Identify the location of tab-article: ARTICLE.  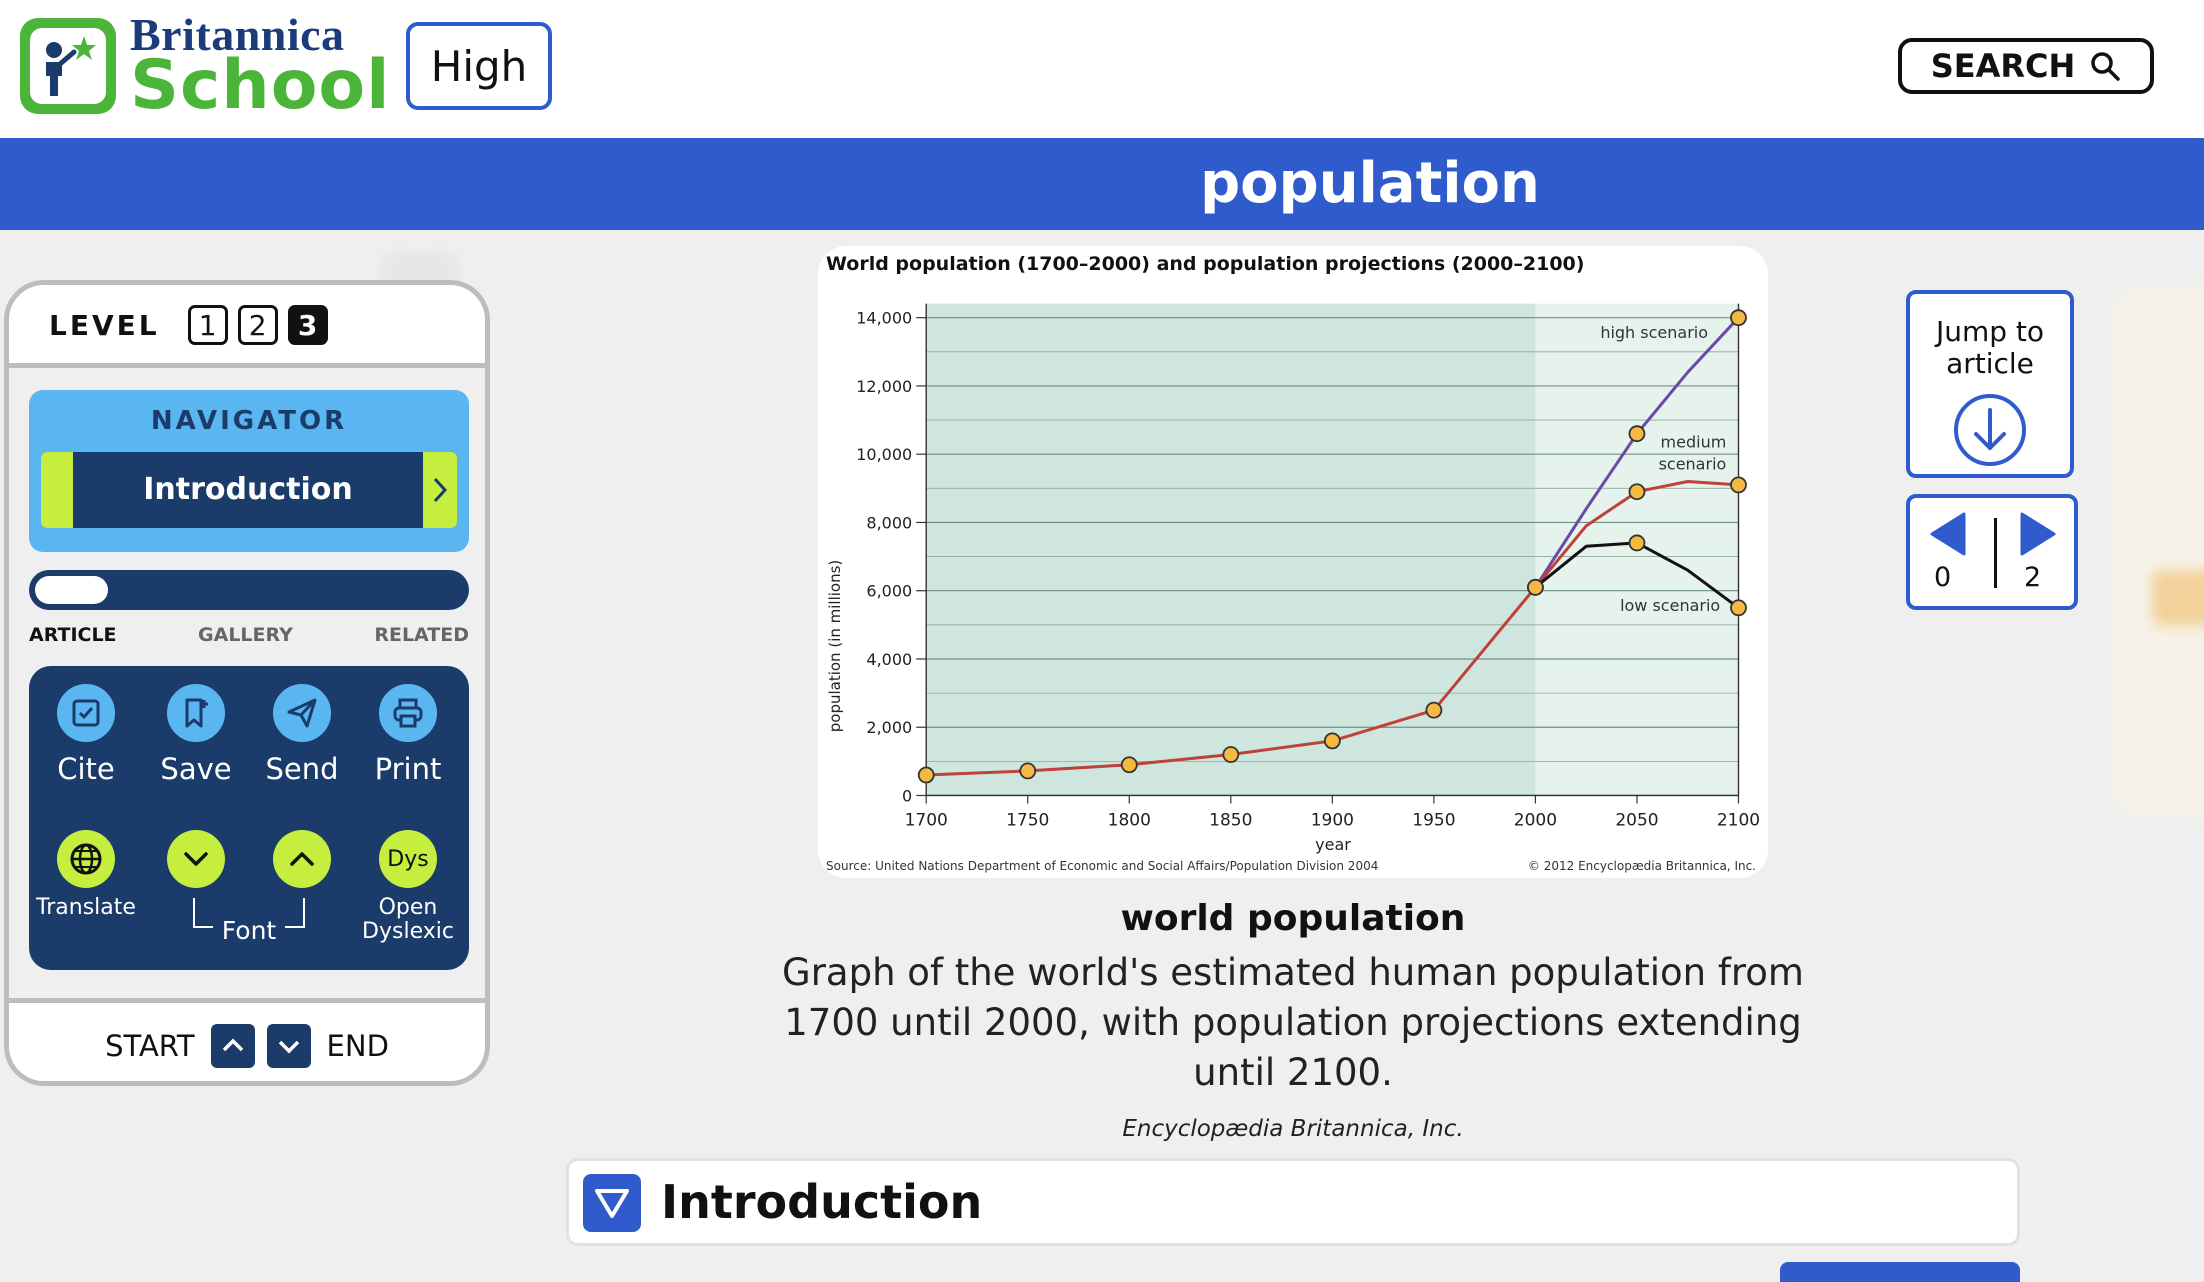
(73, 635).